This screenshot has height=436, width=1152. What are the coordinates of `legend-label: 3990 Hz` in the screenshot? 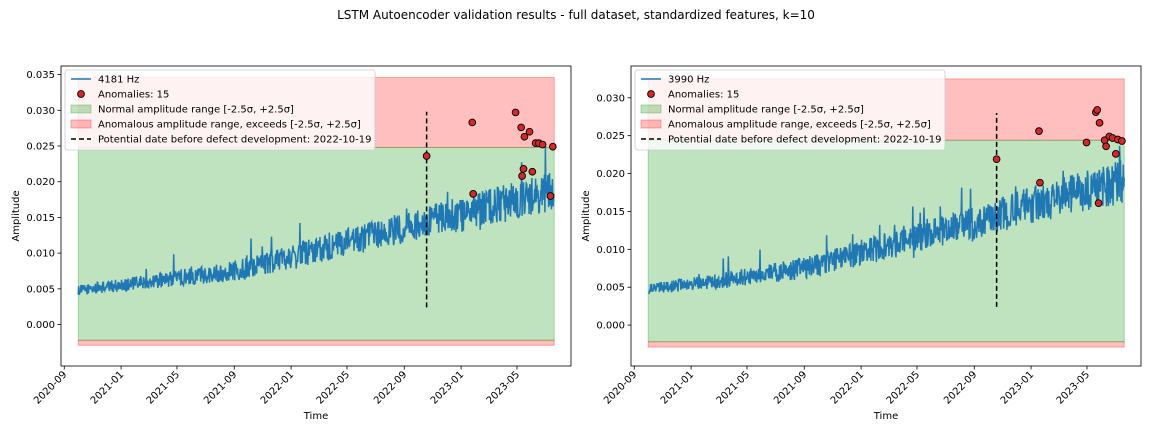 It's located at (688, 80).